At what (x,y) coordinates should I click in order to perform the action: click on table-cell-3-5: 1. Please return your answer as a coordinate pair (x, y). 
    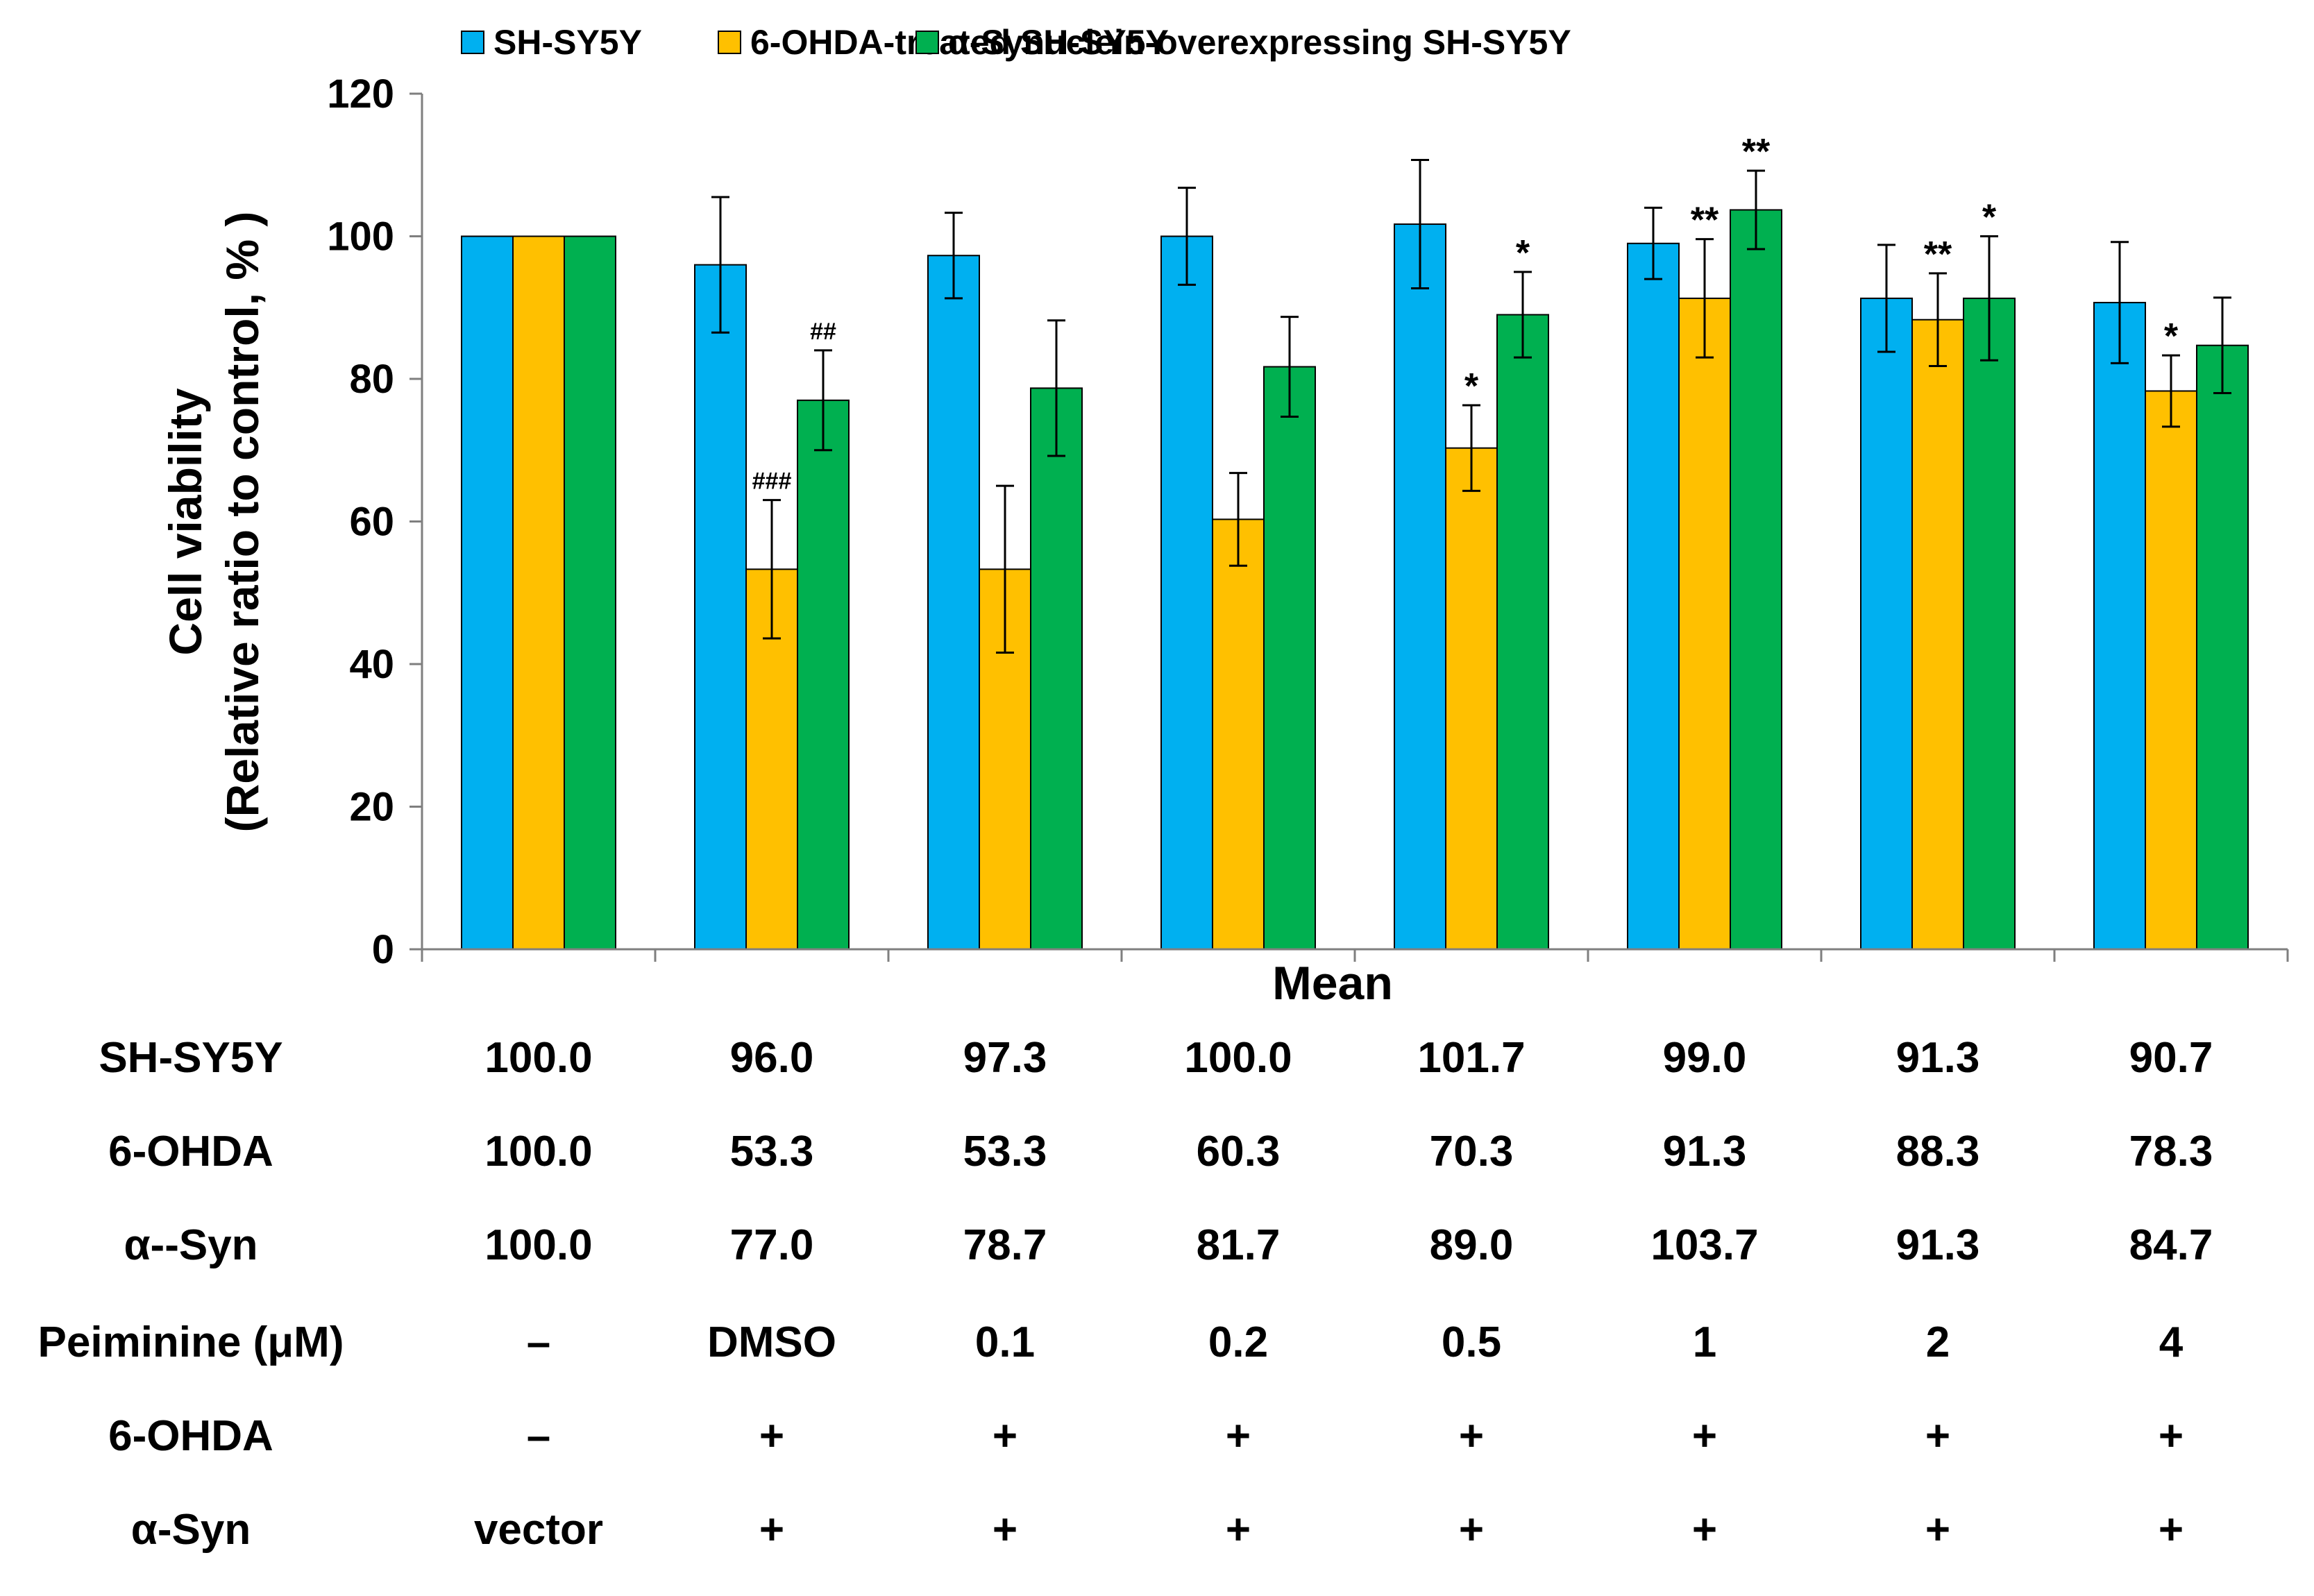
    Looking at the image, I should click on (1705, 1342).